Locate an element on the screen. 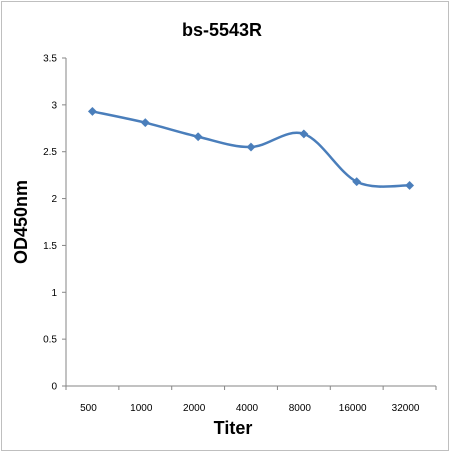 The image size is (450, 452). y-axis-ticks: 0 0.5 1 1.5 2 2.5 3 3.5 is located at coordinates (54, 223).